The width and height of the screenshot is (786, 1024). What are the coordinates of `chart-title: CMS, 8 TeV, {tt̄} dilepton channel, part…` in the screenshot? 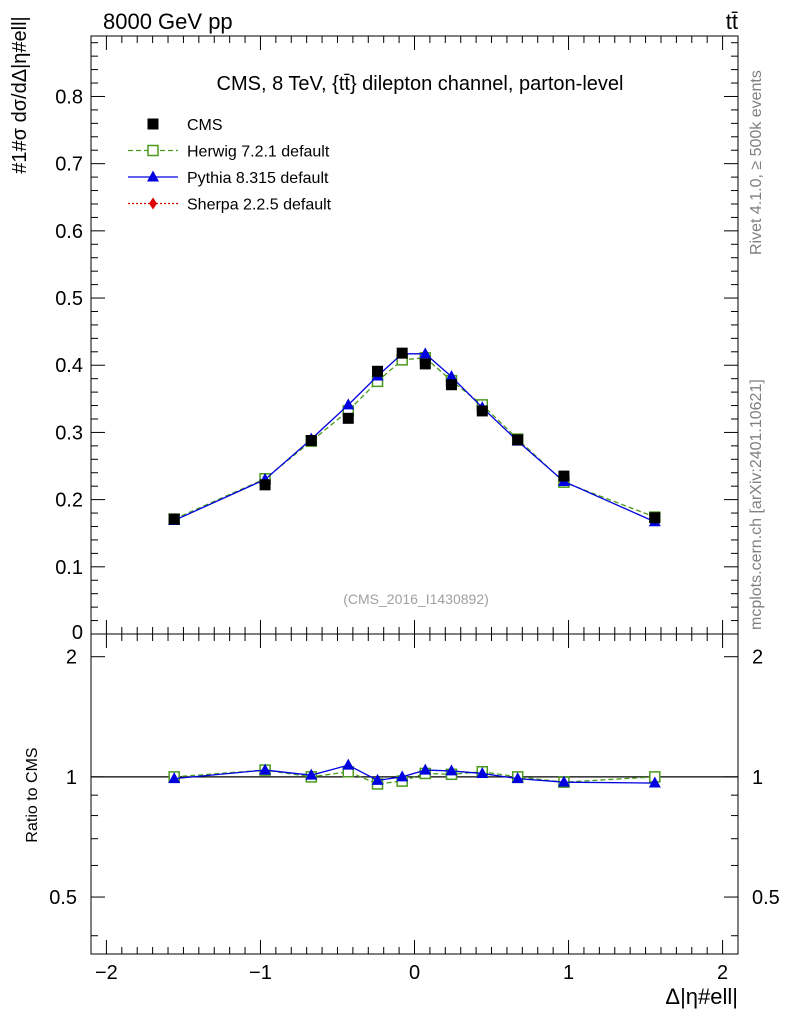 It's located at (420, 84).